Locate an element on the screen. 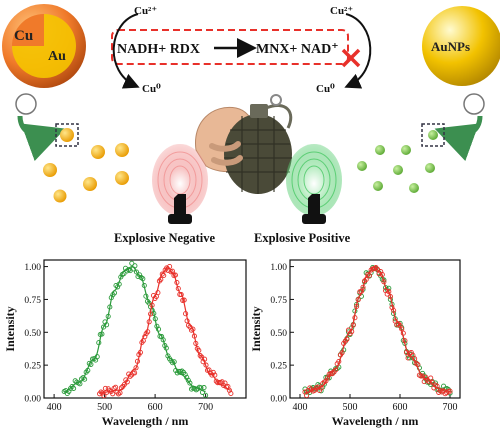 Image resolution: width=500 pixels, height=433 pixels. right-zoom-dot-icon is located at coordinates (433, 135).